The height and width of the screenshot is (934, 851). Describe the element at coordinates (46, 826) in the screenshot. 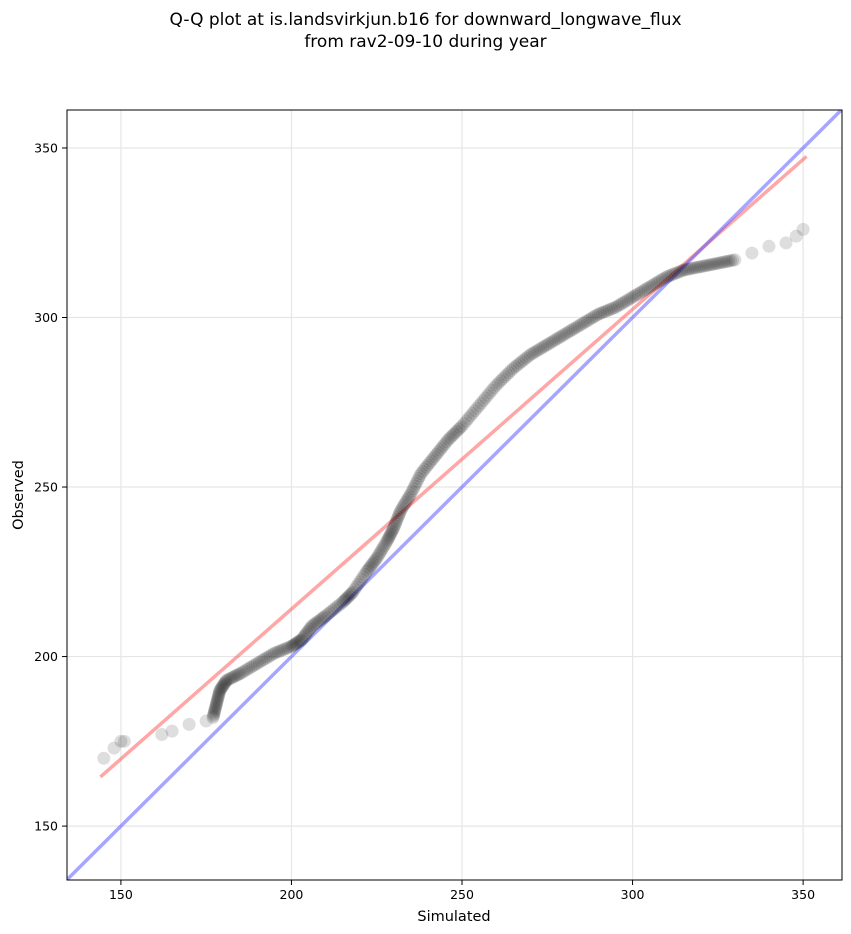

I see `y-tick-label: 150` at that location.